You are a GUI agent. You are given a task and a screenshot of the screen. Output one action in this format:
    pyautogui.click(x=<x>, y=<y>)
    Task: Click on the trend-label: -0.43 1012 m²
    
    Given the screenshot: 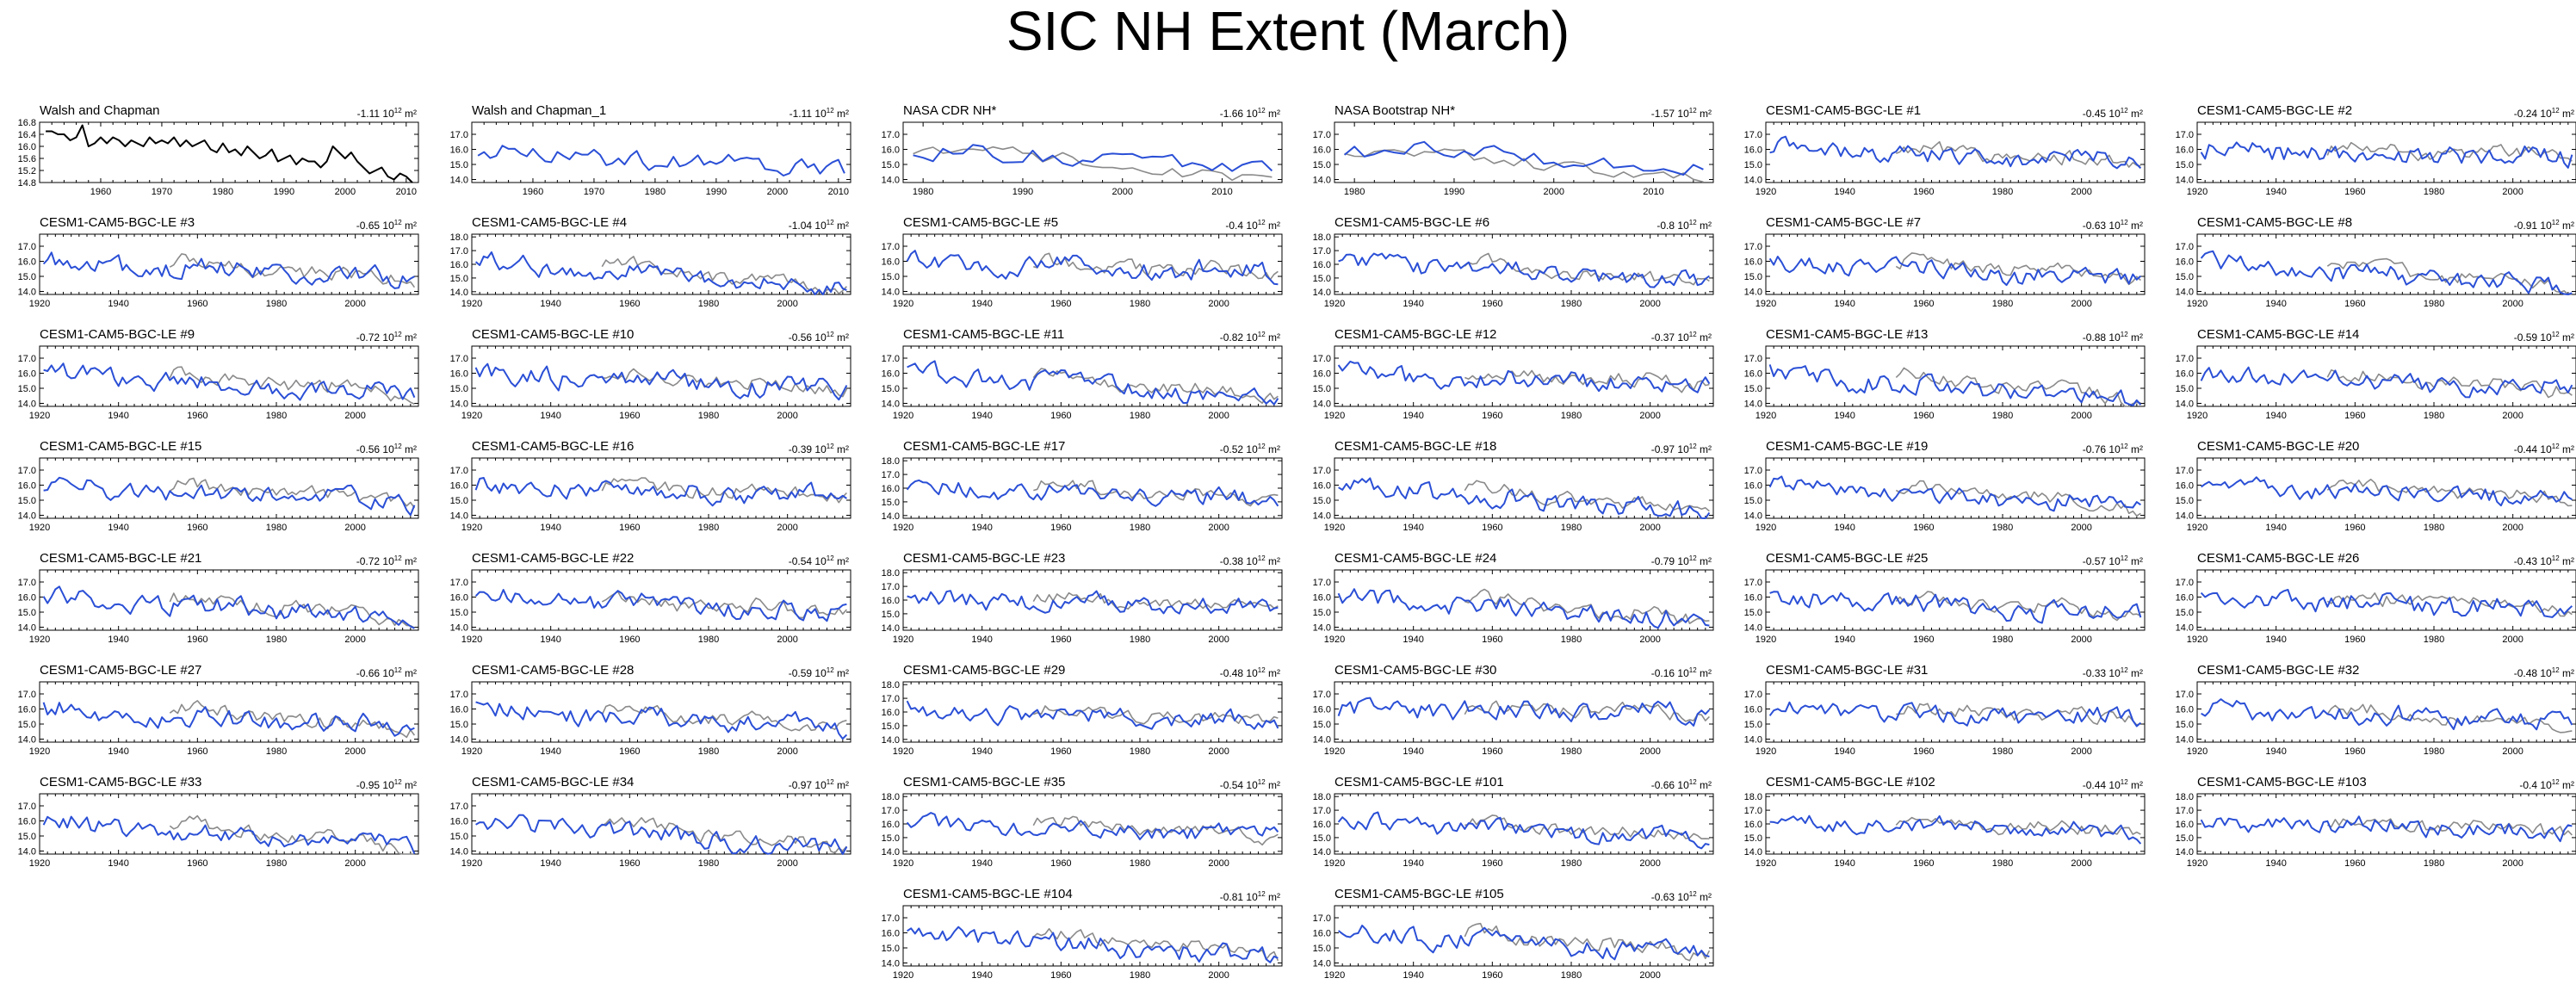 What is the action you would take?
    pyautogui.click(x=2544, y=561)
    